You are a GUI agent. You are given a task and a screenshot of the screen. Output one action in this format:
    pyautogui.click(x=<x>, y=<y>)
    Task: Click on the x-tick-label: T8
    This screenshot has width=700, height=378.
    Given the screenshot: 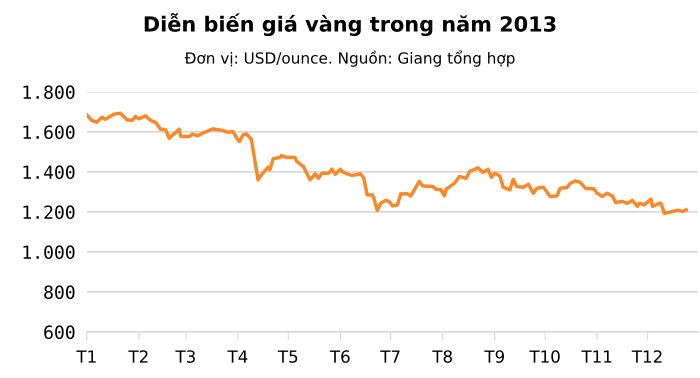 What is the action you would take?
    pyautogui.click(x=442, y=356)
    